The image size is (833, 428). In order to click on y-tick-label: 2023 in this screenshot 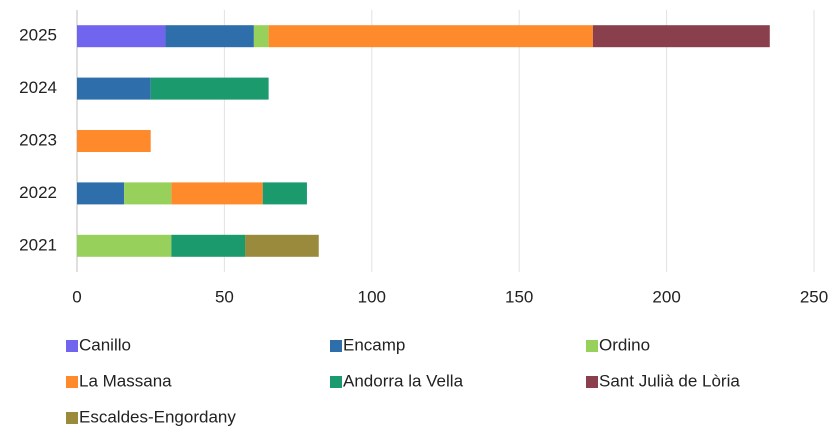, I will do `click(38, 139)`.